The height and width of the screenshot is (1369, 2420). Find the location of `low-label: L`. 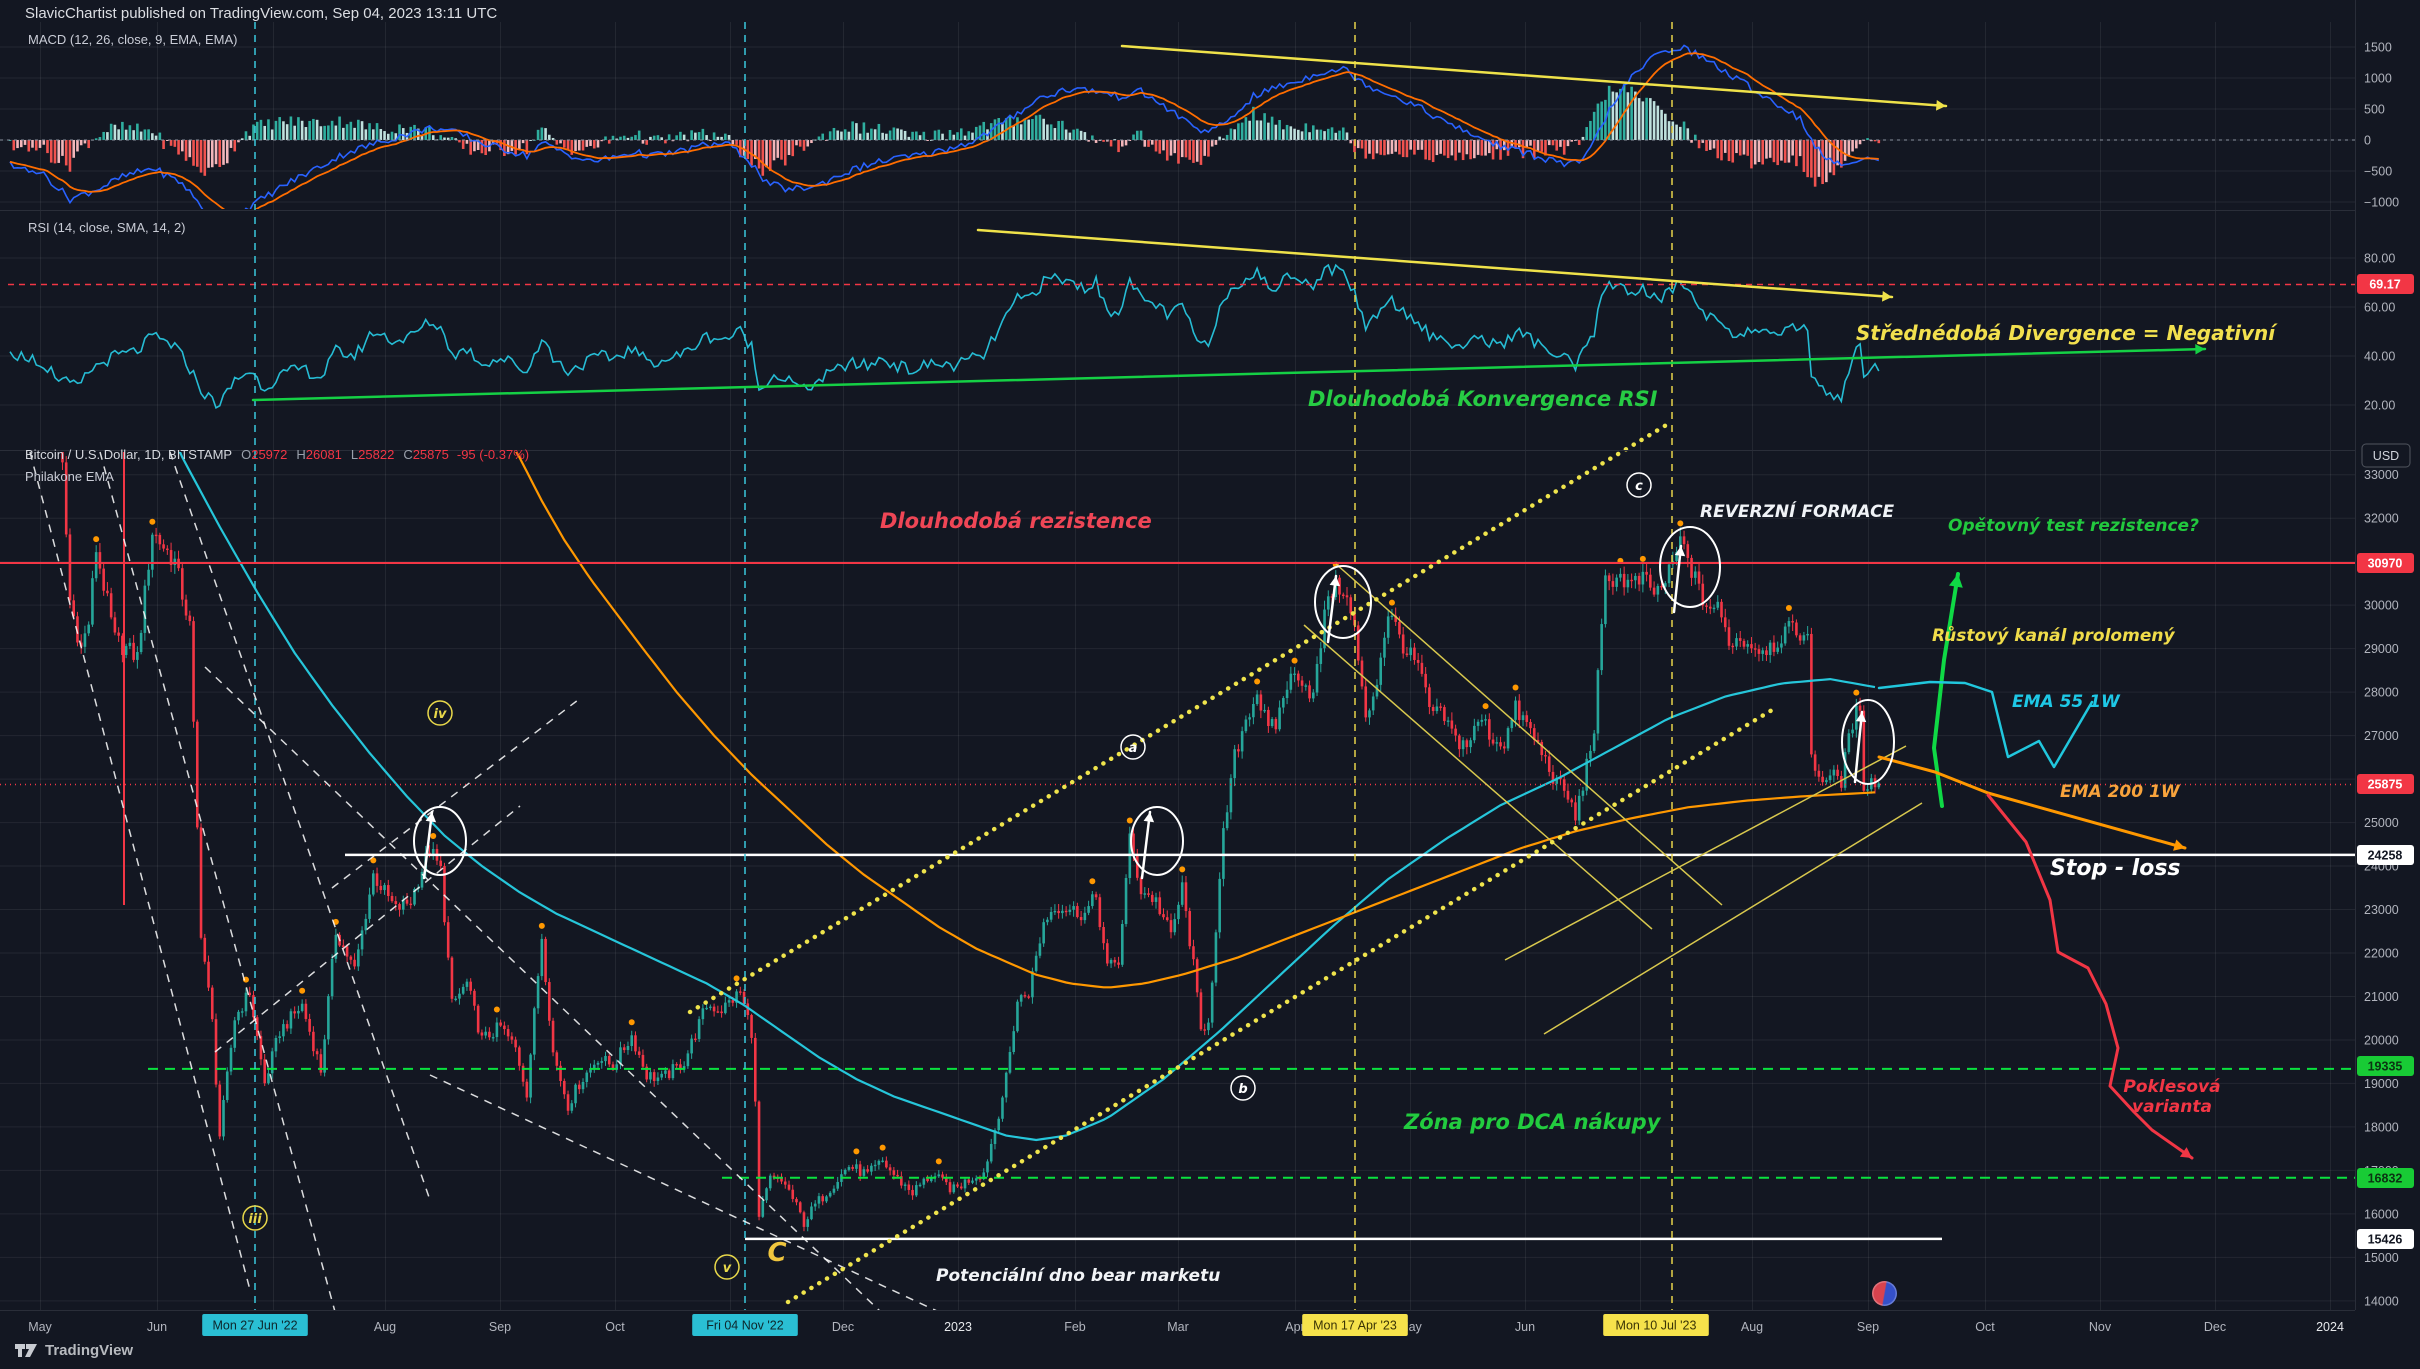

low-label: L is located at coordinates (354, 454).